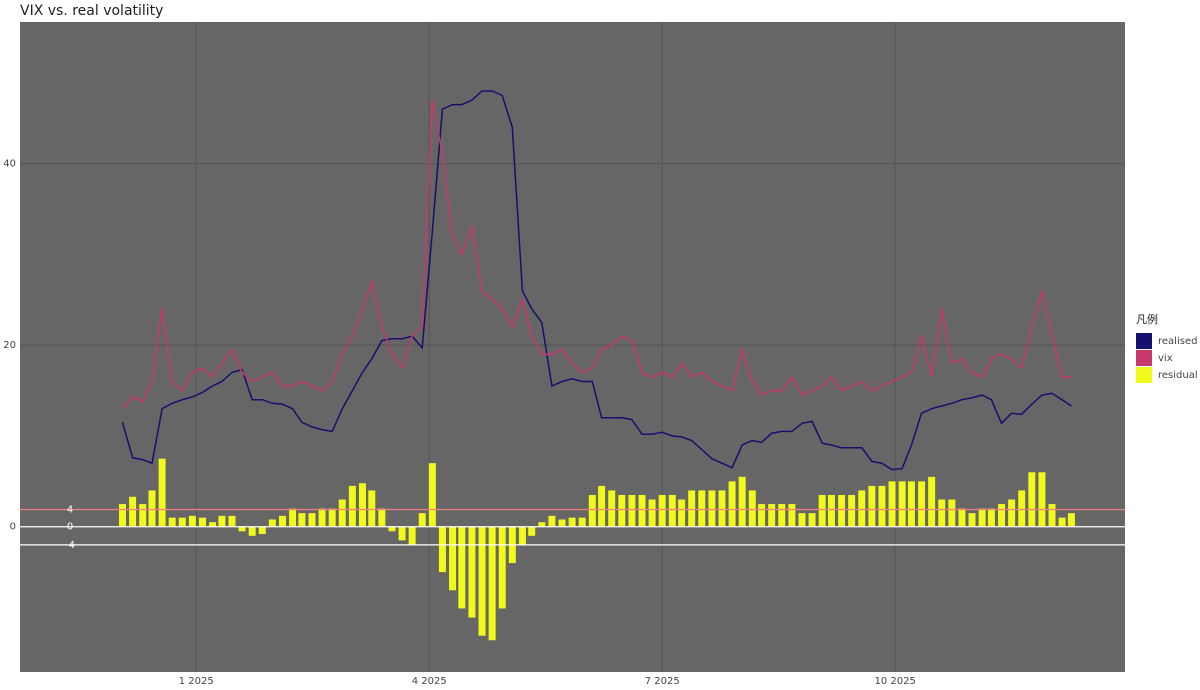  I want to click on reference-label: 4, so click(70, 510).